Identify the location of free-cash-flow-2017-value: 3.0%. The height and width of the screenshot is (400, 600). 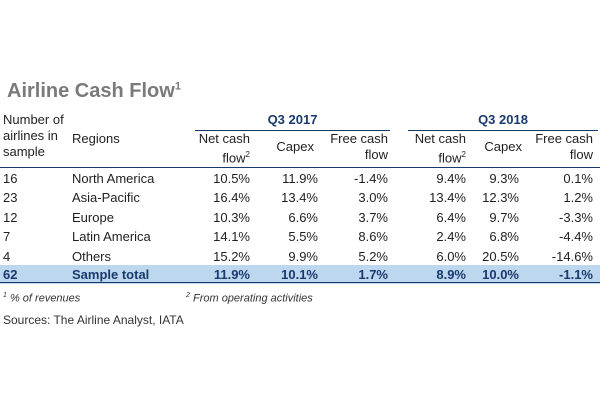
(373, 198).